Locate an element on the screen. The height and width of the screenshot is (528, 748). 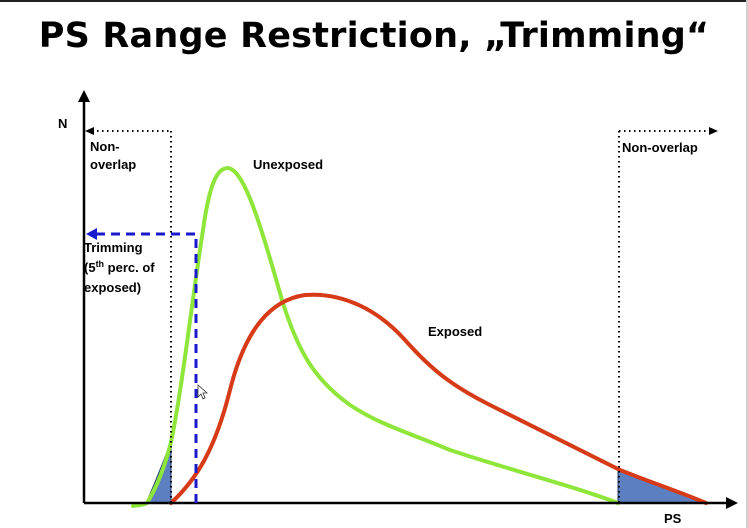
right-border is located at coordinates (747, 264).